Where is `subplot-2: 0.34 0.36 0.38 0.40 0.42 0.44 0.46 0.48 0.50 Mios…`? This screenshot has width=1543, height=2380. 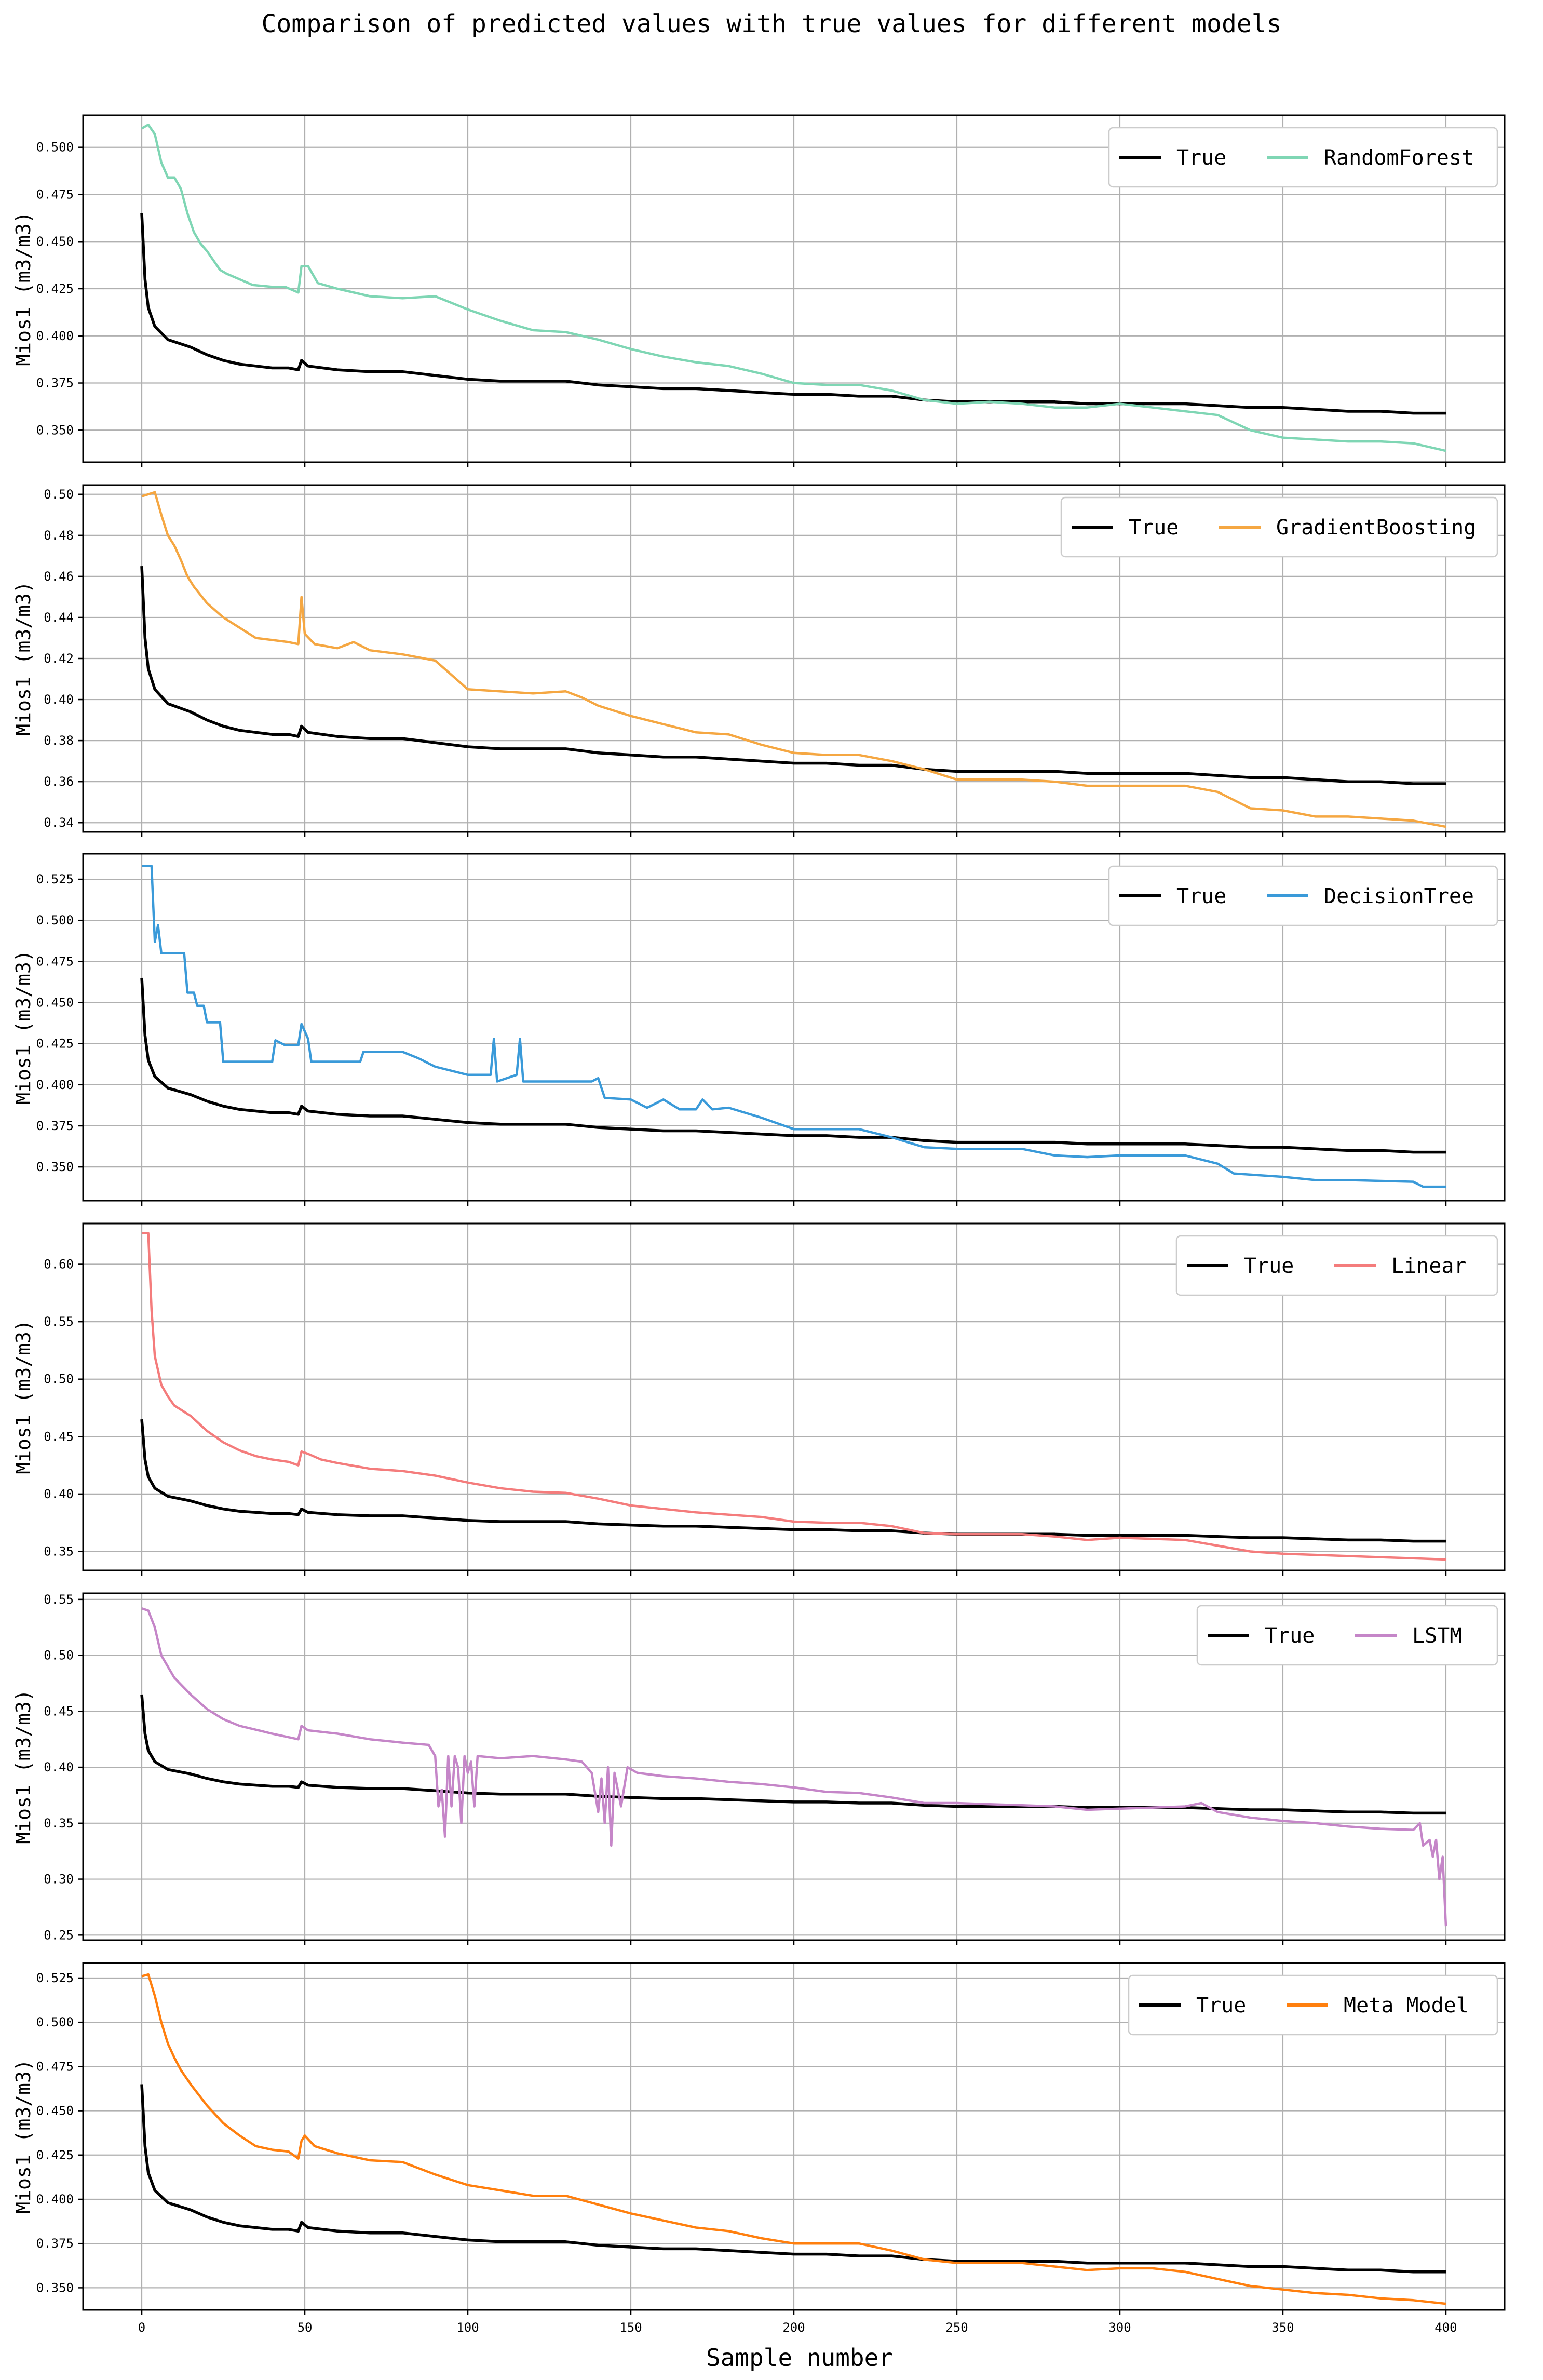 subplot-2: 0.34 0.36 0.38 0.40 0.42 0.44 0.46 0.48 0.50 Mios… is located at coordinates (759, 660).